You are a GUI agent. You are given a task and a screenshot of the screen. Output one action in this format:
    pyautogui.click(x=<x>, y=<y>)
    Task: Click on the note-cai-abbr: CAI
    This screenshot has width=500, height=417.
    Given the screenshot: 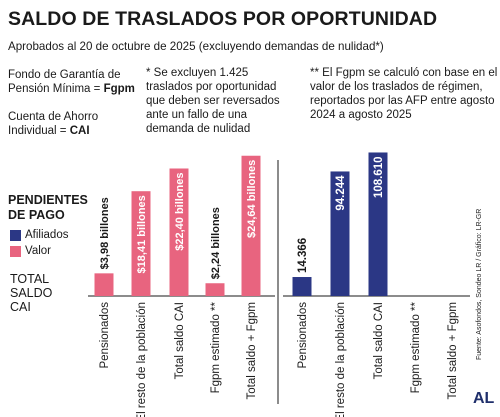 What is the action you would take?
    pyautogui.click(x=79, y=131)
    